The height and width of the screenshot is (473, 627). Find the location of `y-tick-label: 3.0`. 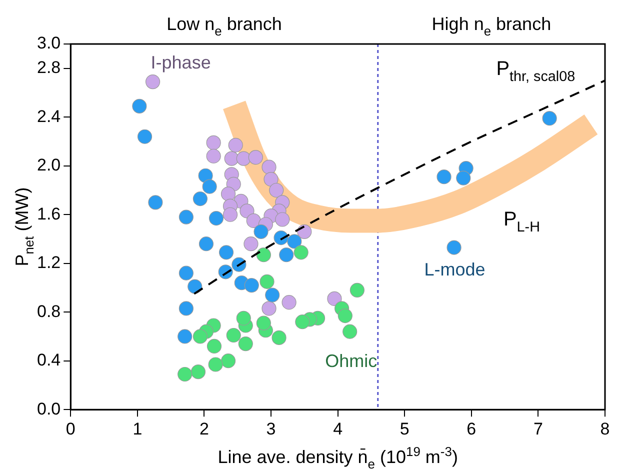

y-tick-label: 3.0 is located at coordinates (48, 43).